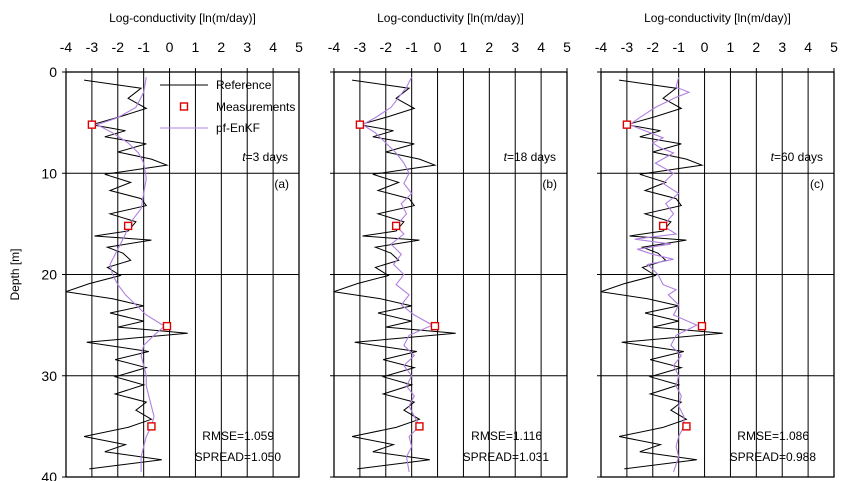 The height and width of the screenshot is (481, 859). What do you see at coordinates (15, 274) in the screenshot?
I see `y-axis-title: Depth [m]` at bounding box center [15, 274].